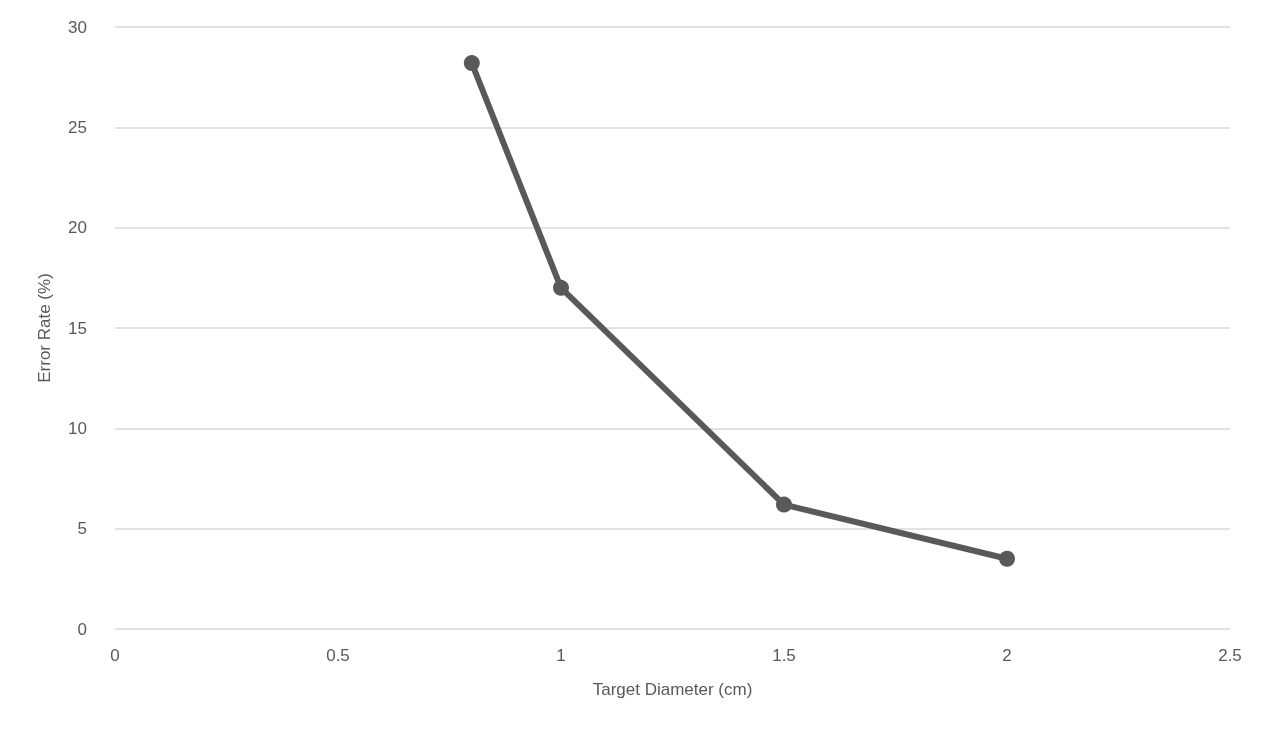  Describe the element at coordinates (82, 529) in the screenshot. I see `y-tick-label: 5` at that location.